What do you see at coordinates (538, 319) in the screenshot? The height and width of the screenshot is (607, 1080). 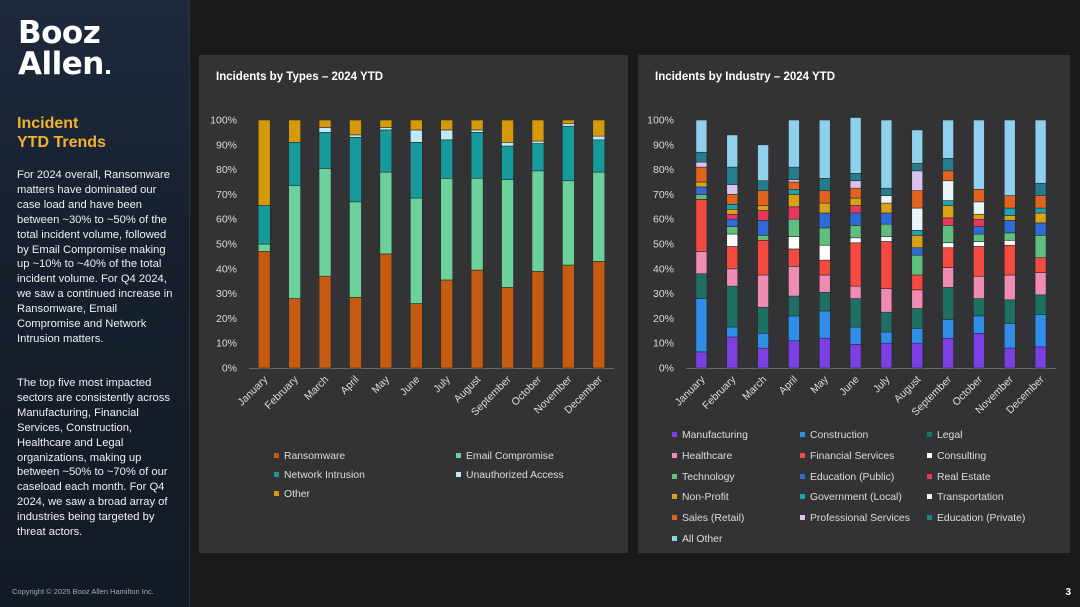 I see `bar-segment-ransomware-october` at bounding box center [538, 319].